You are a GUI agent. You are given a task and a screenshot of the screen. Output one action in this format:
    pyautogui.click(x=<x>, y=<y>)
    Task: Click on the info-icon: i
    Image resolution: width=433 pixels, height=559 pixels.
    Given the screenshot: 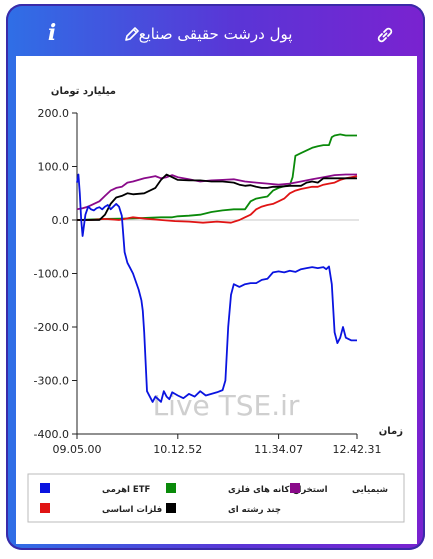 What is the action you would take?
    pyautogui.click(x=52, y=33)
    